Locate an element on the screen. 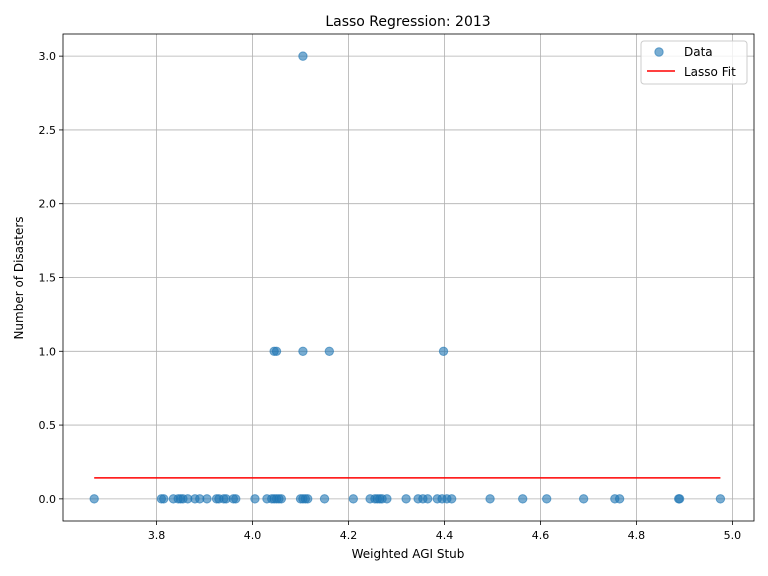 This screenshot has width=768, height=576. y-tick-label: 0.0 is located at coordinates (48, 499).